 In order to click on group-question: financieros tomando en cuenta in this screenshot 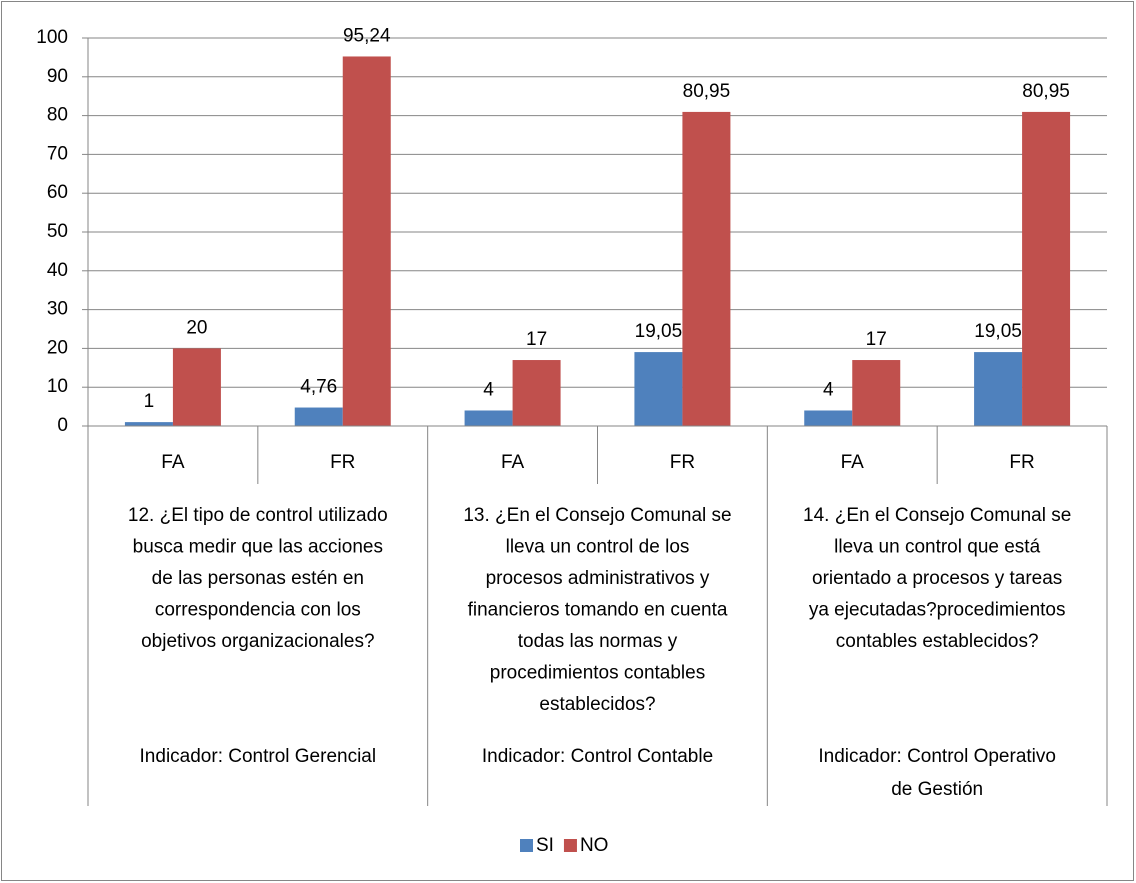, I will do `click(598, 610)`.